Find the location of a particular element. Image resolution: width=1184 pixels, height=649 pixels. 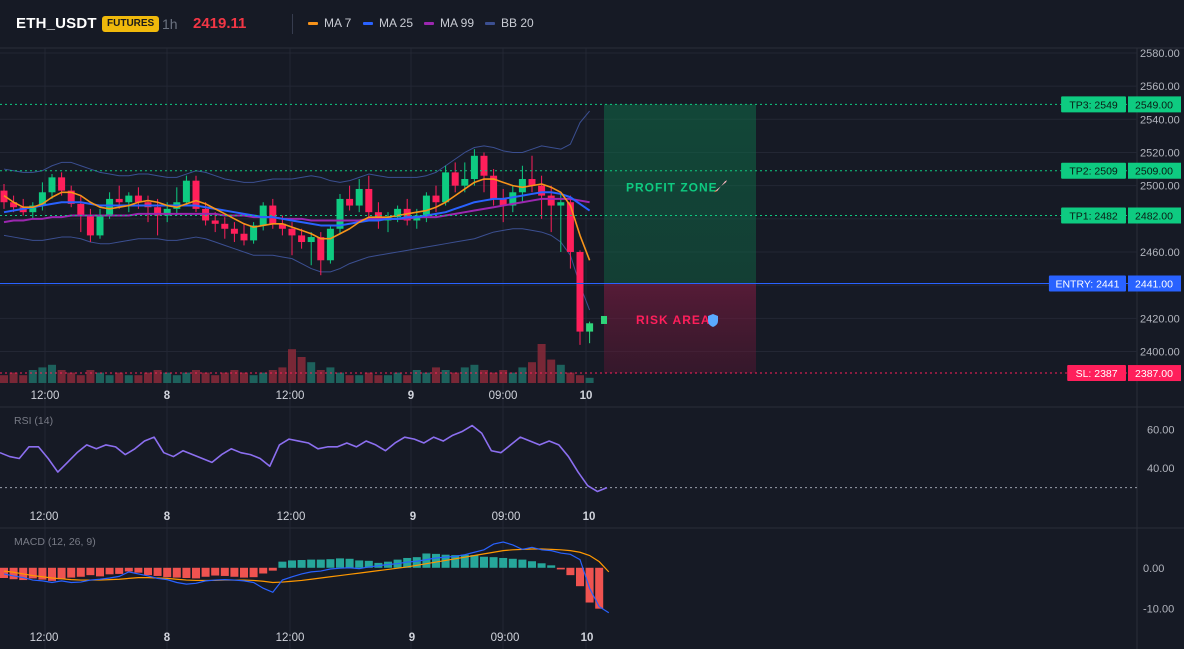

legend-ma99: MA 99 is located at coordinates (449, 23).